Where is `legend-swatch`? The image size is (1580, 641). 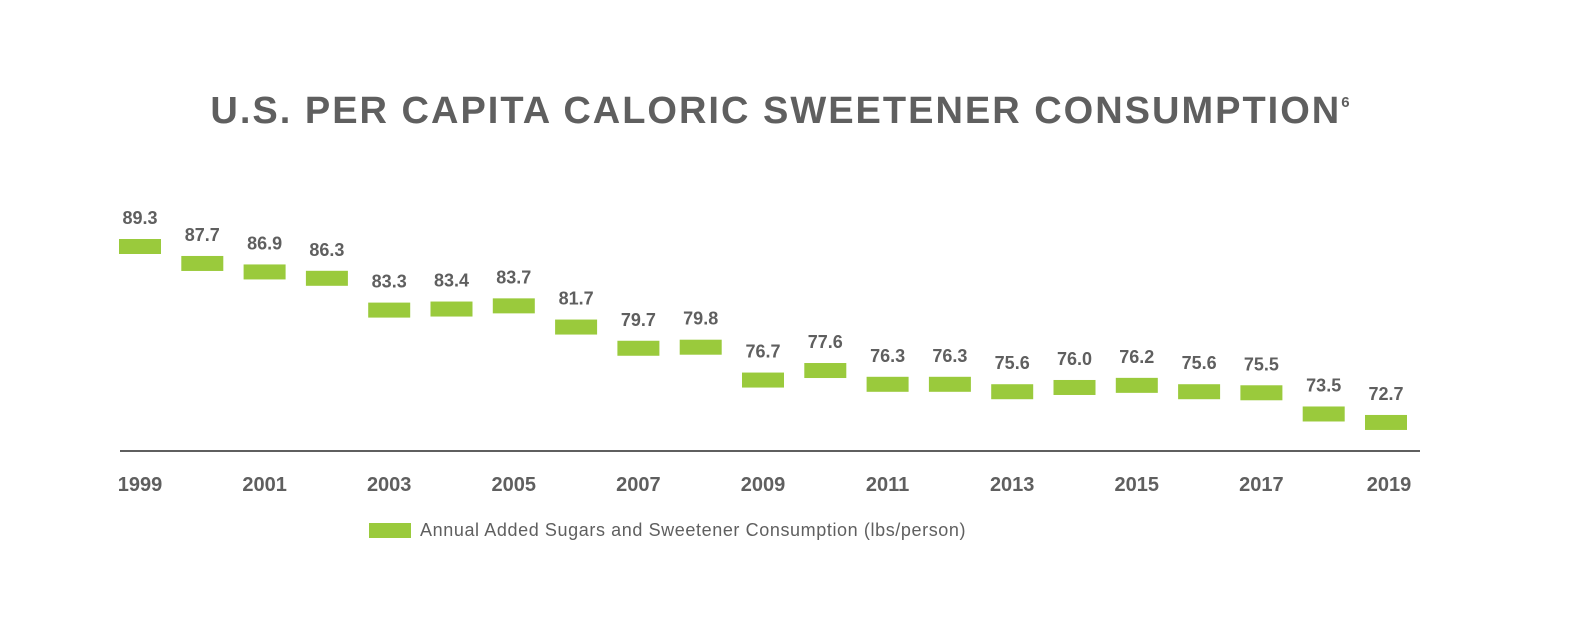 legend-swatch is located at coordinates (390, 530).